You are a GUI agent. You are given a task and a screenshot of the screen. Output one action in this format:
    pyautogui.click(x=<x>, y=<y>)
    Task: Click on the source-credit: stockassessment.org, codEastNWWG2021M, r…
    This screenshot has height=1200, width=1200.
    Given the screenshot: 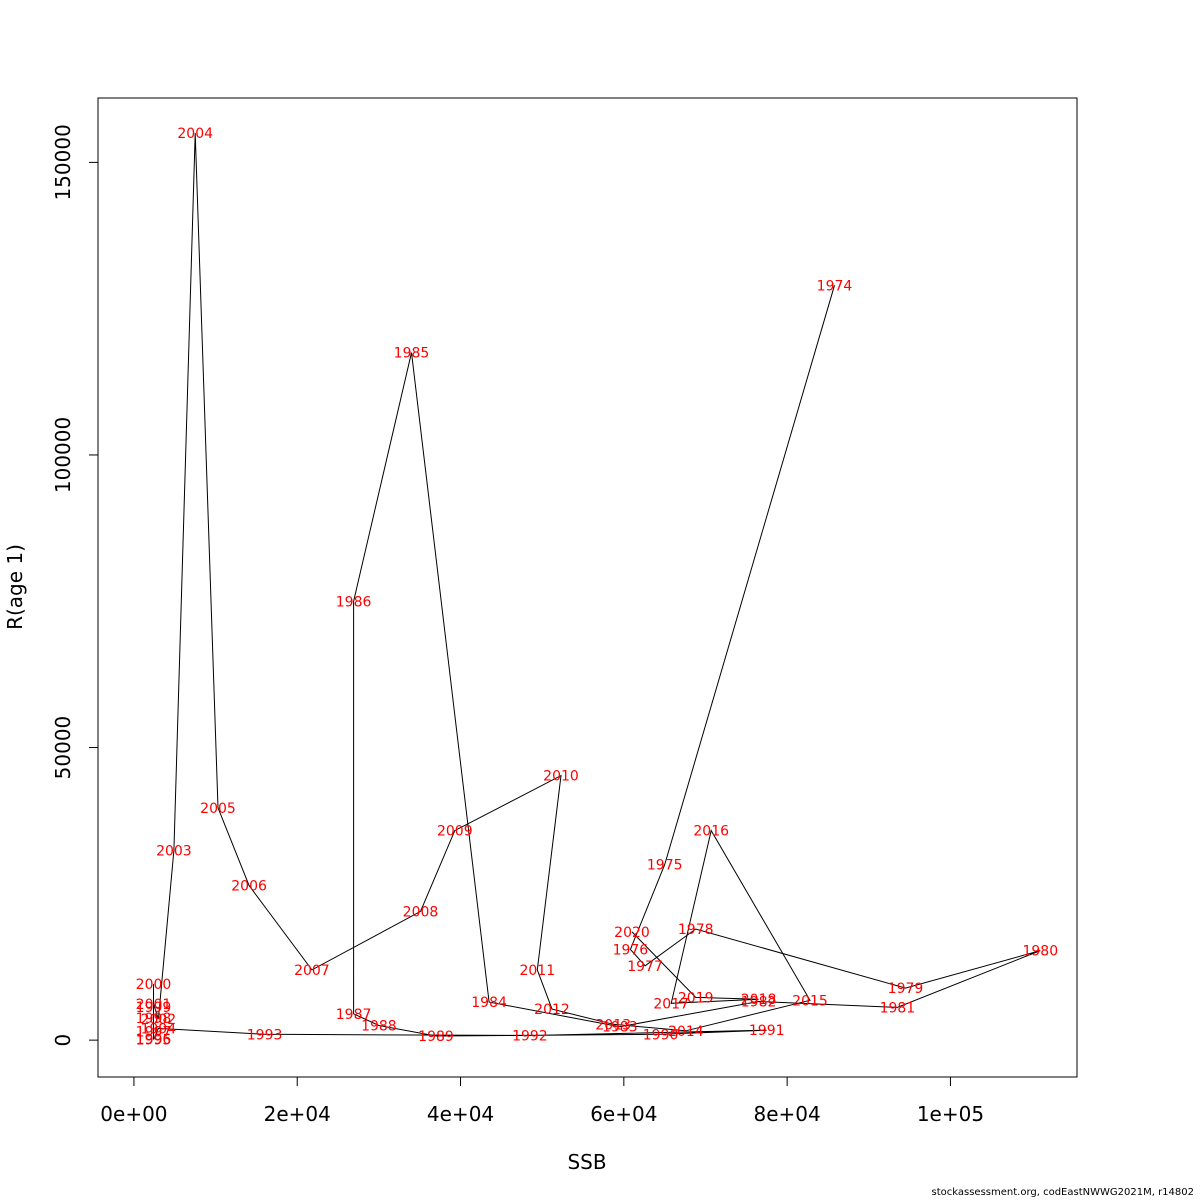 What is the action you would take?
    pyautogui.click(x=1062, y=1192)
    